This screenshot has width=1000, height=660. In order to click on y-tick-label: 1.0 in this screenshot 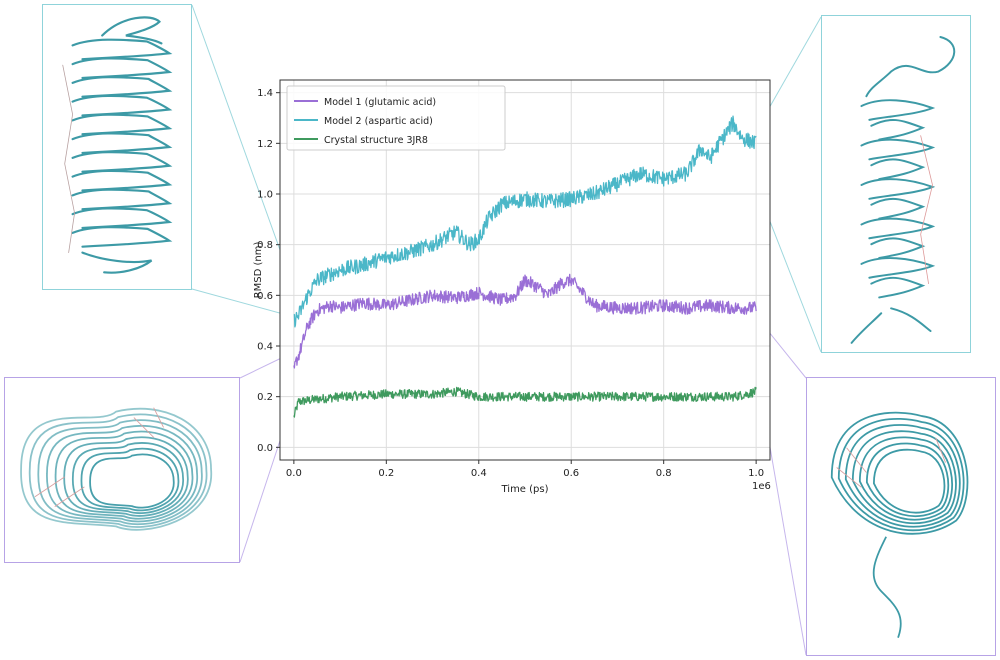, I will do `click(265, 195)`.